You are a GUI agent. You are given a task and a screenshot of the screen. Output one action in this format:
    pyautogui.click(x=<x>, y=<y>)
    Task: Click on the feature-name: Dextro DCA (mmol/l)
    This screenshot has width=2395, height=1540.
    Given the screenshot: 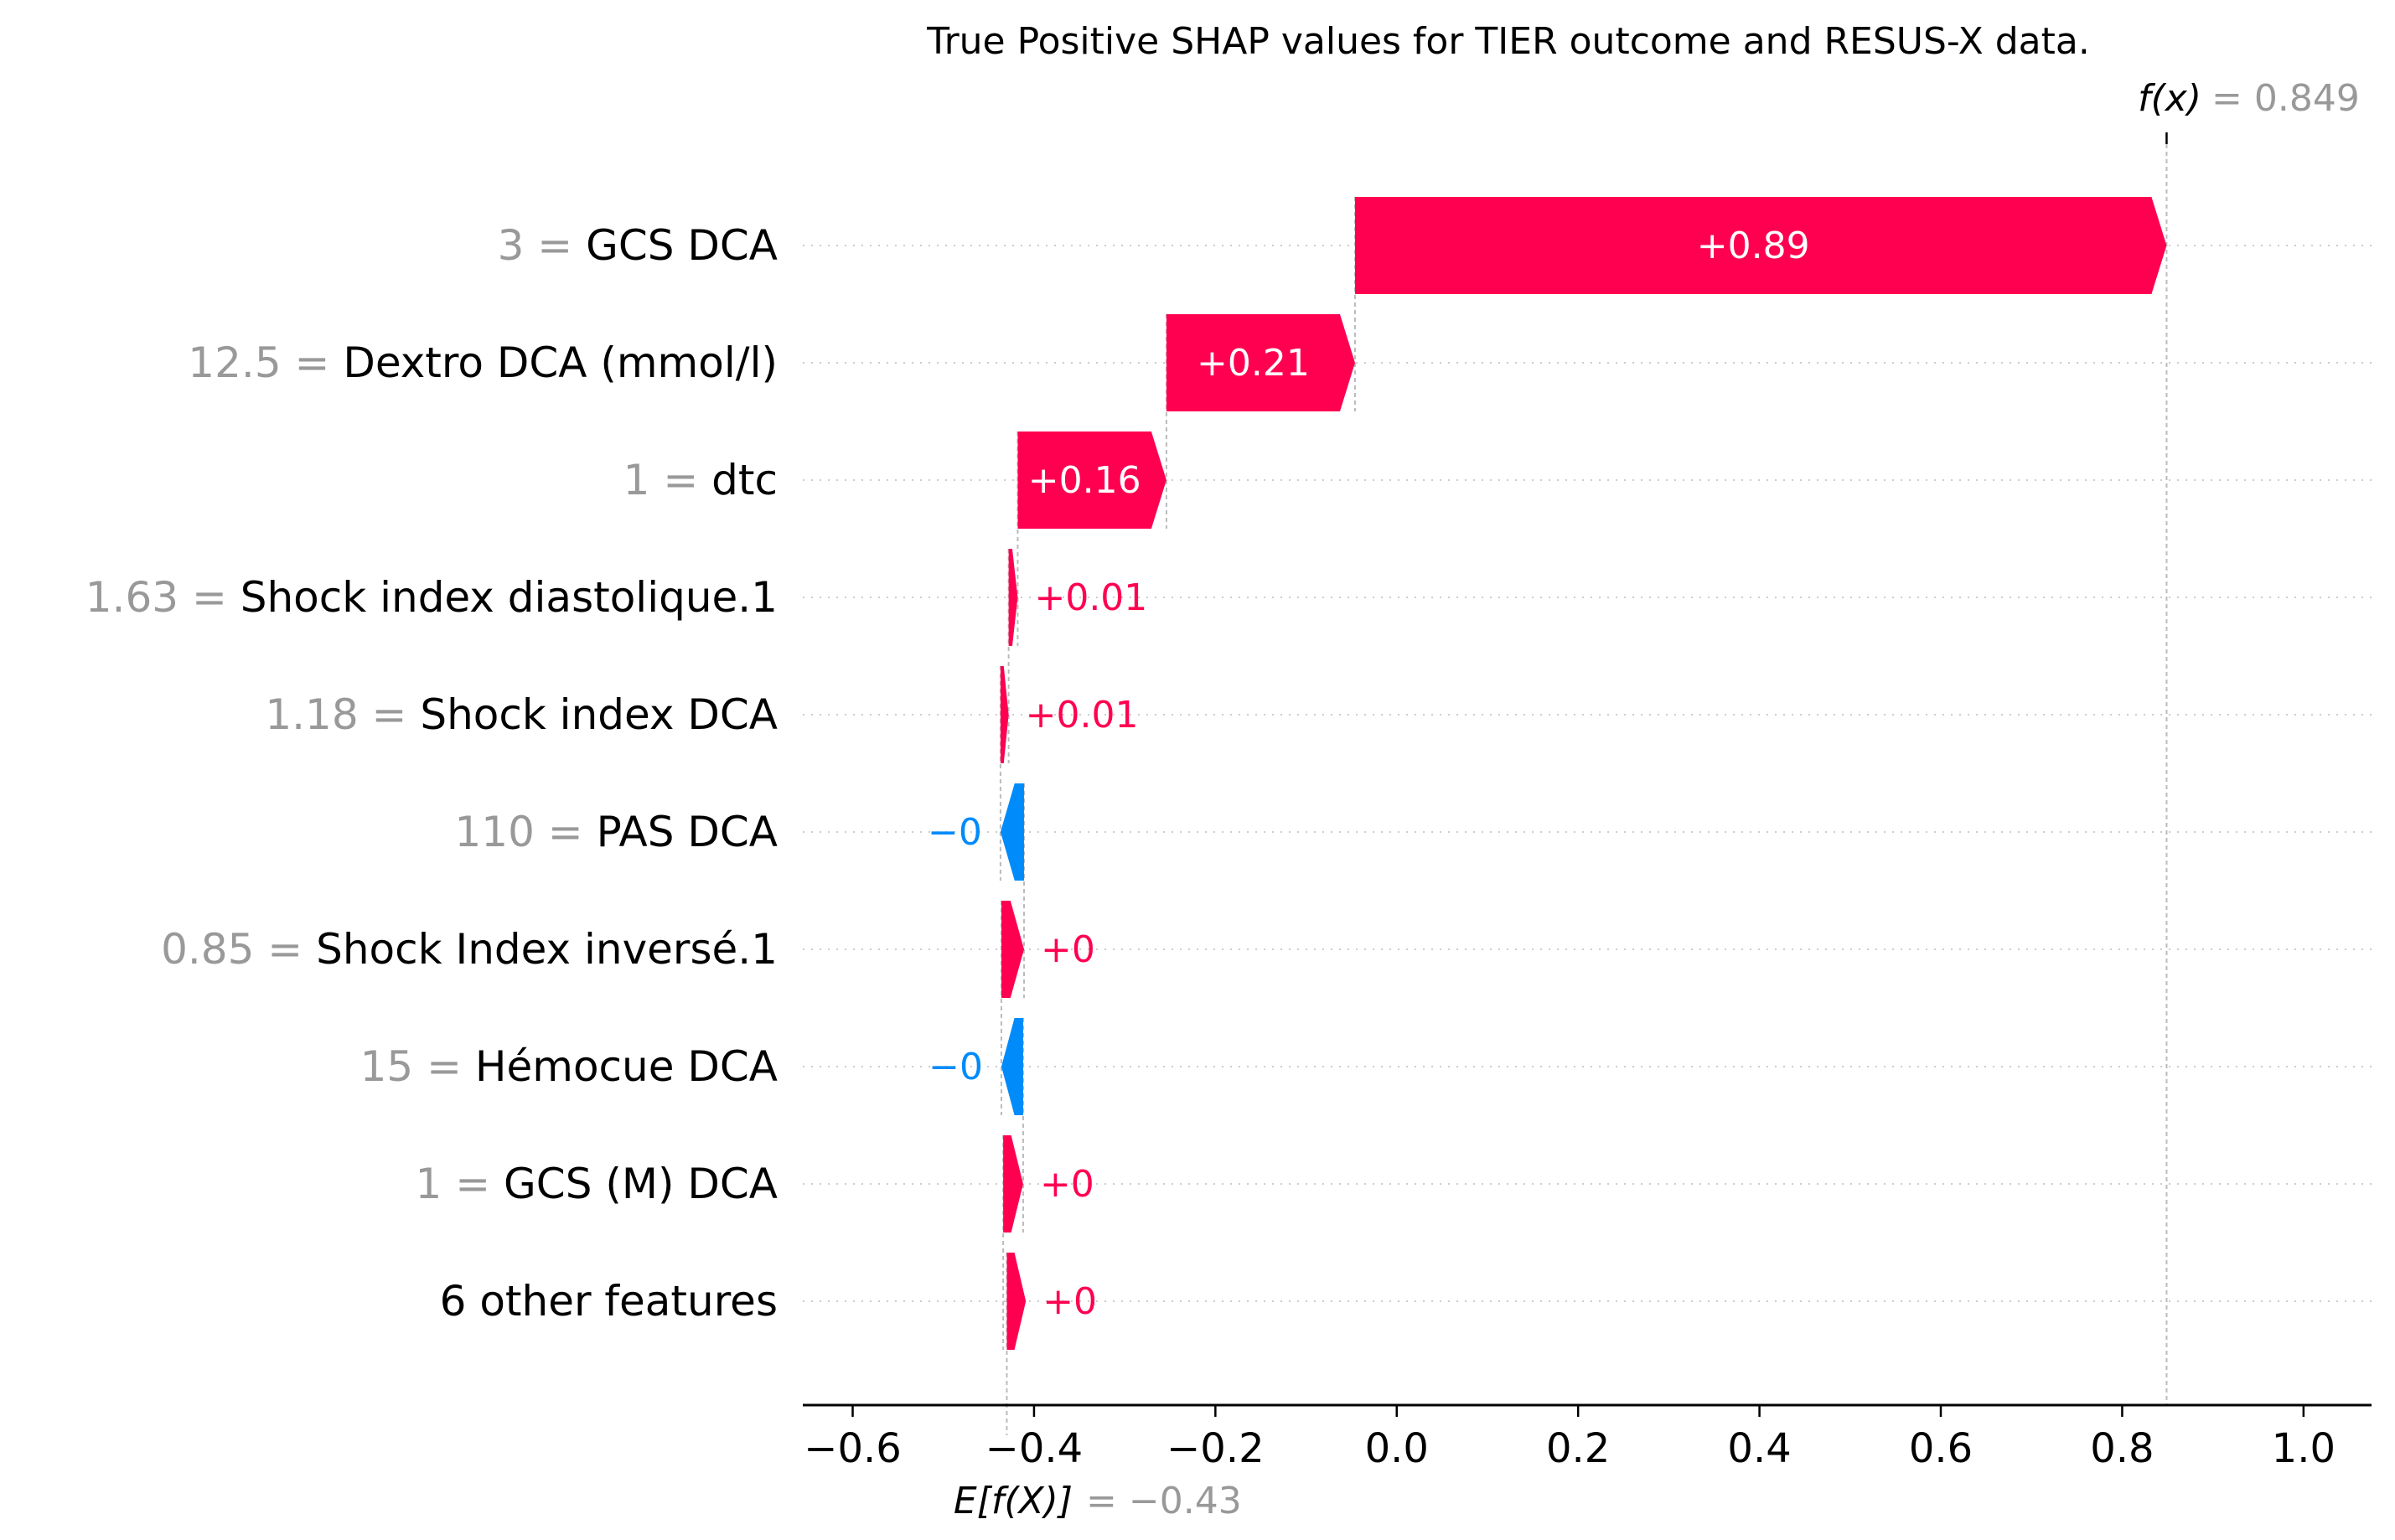 What is the action you would take?
    pyautogui.click(x=560, y=362)
    